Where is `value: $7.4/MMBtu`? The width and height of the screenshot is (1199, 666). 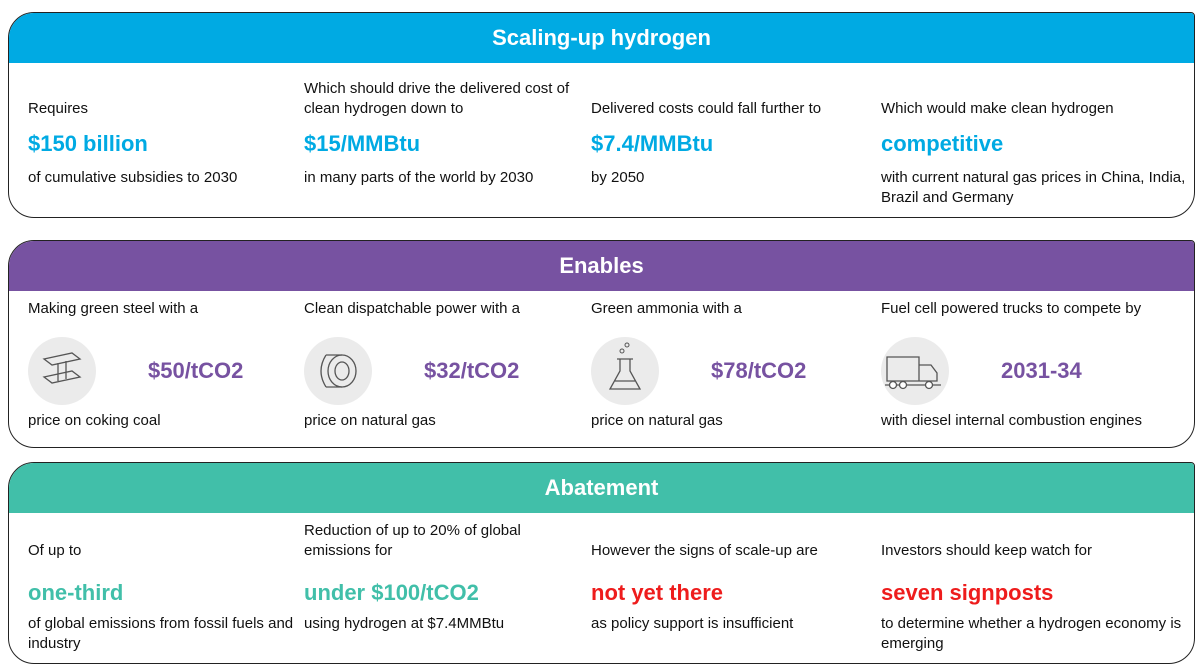
value: $7.4/MMBtu is located at coordinates (652, 143).